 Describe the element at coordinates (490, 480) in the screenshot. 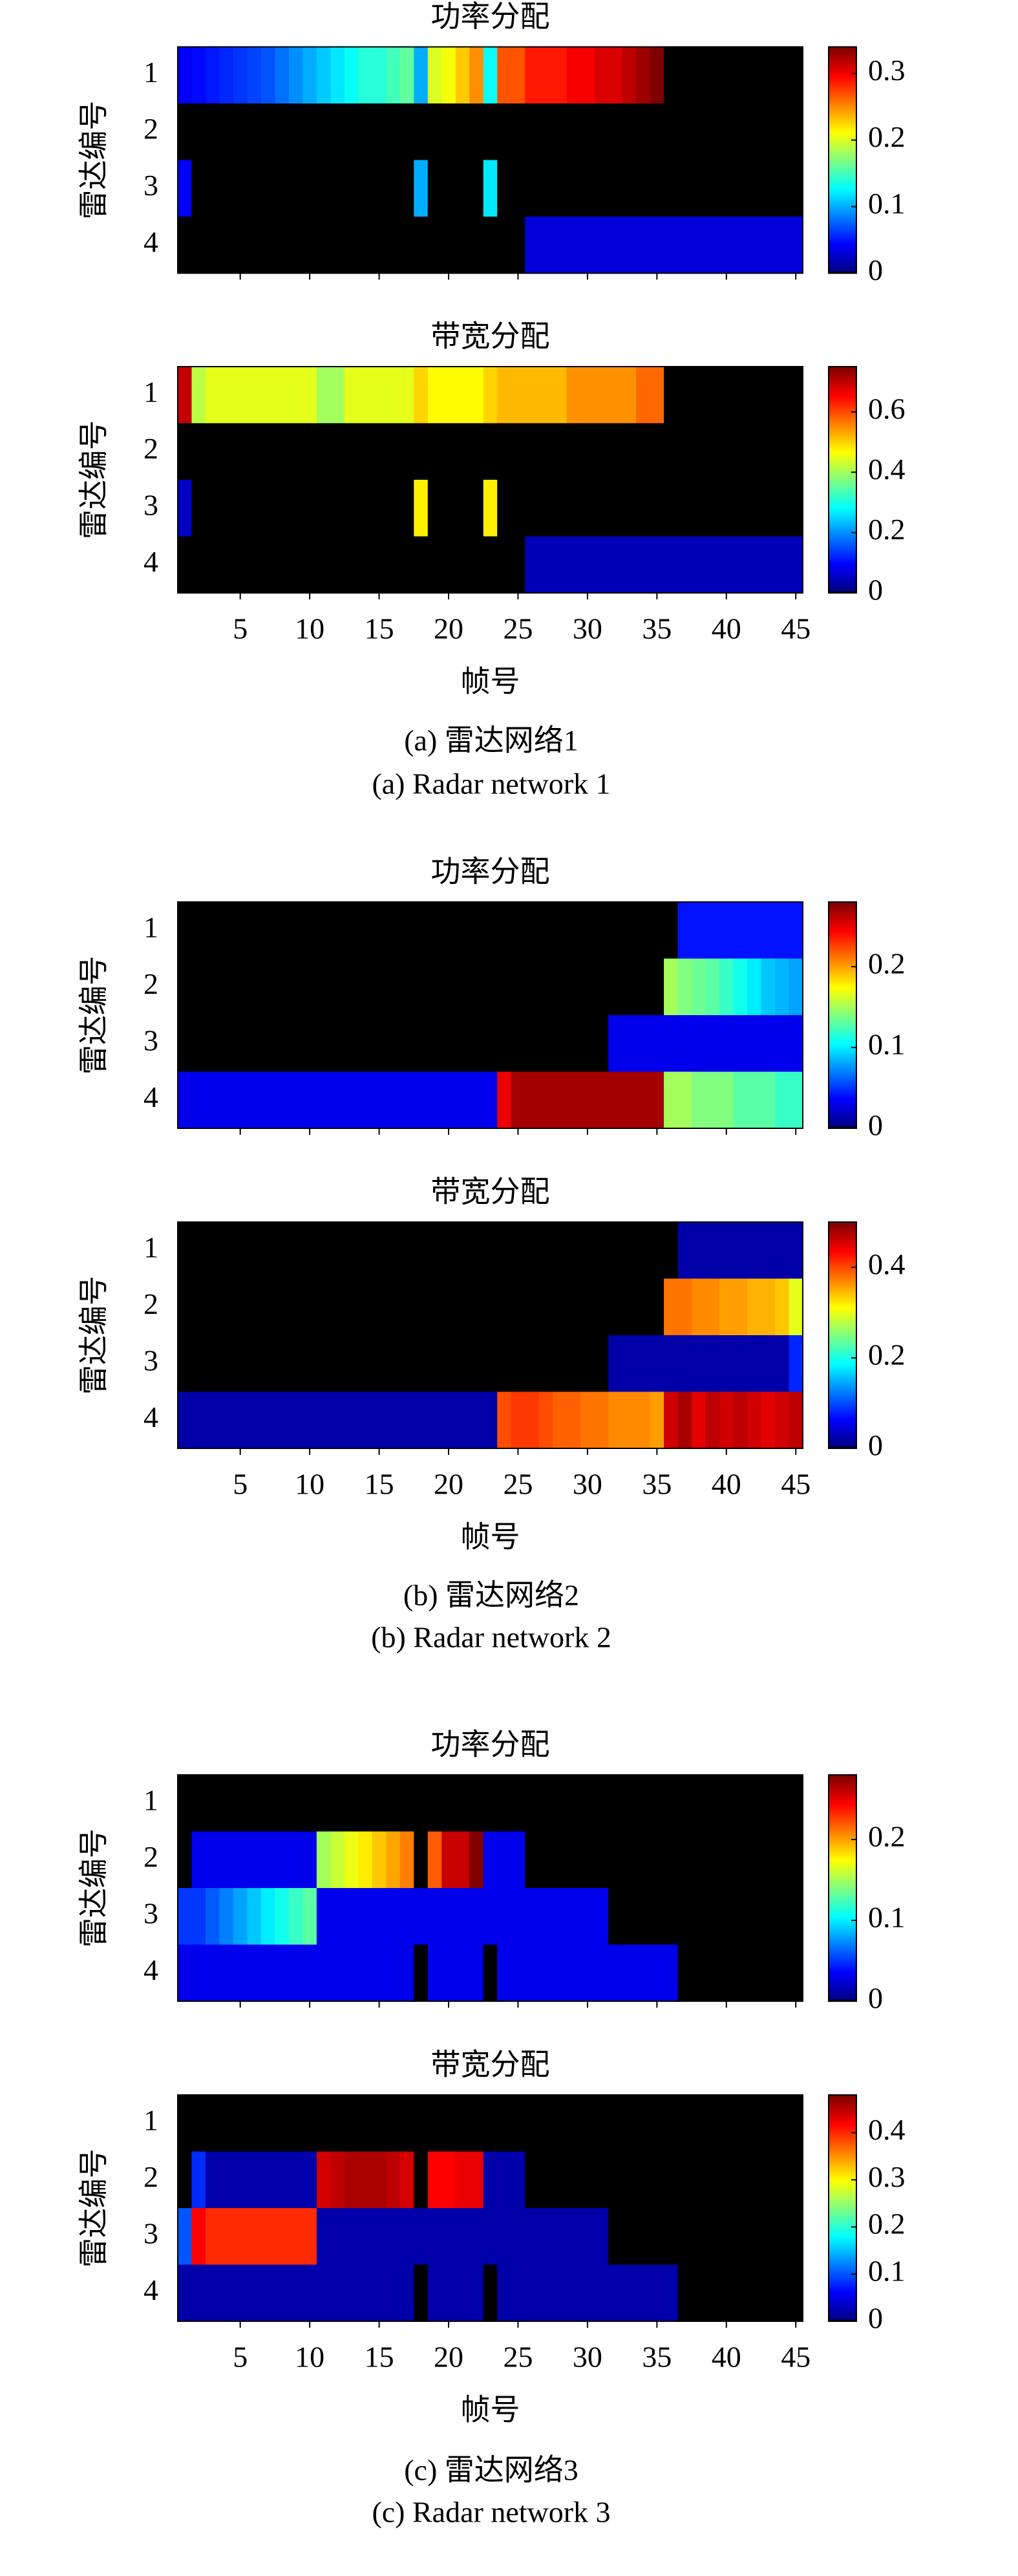

I see `heatmap` at that location.